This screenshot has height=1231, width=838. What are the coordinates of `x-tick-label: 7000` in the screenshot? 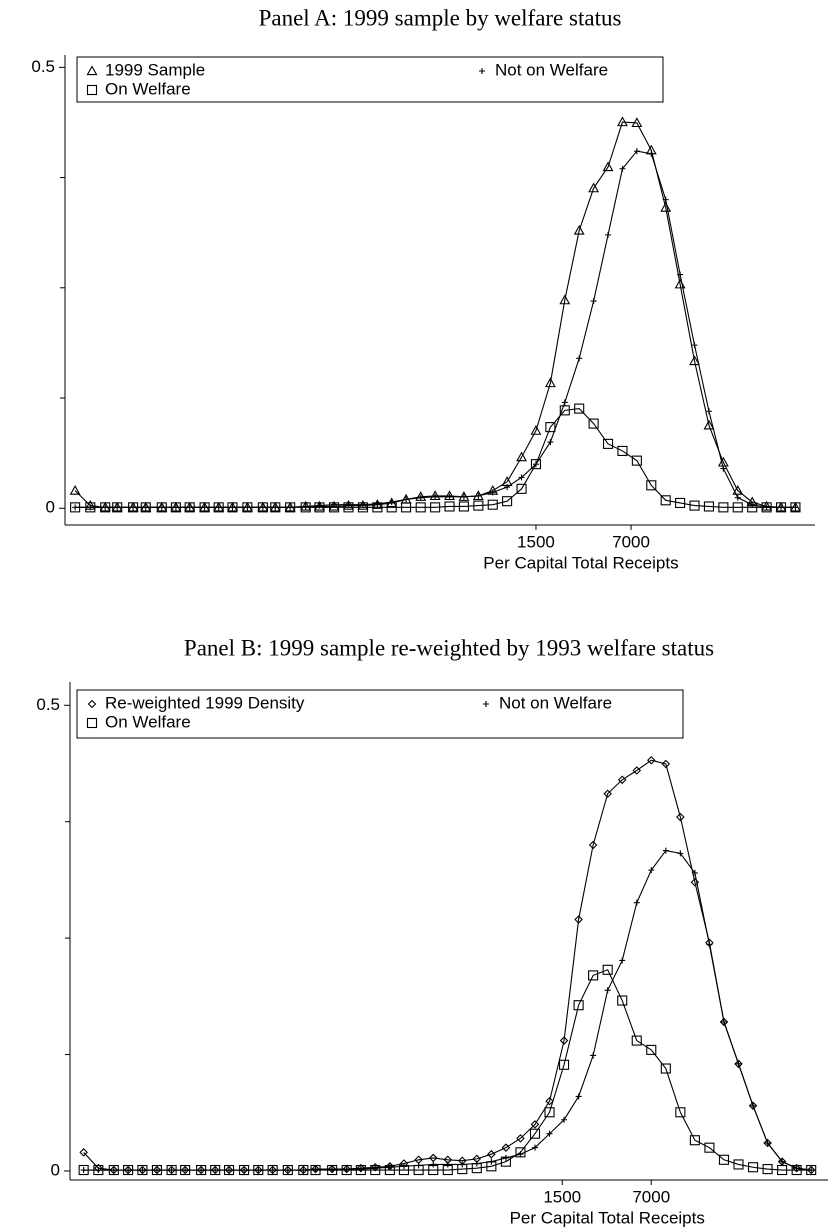 It's located at (651, 1196).